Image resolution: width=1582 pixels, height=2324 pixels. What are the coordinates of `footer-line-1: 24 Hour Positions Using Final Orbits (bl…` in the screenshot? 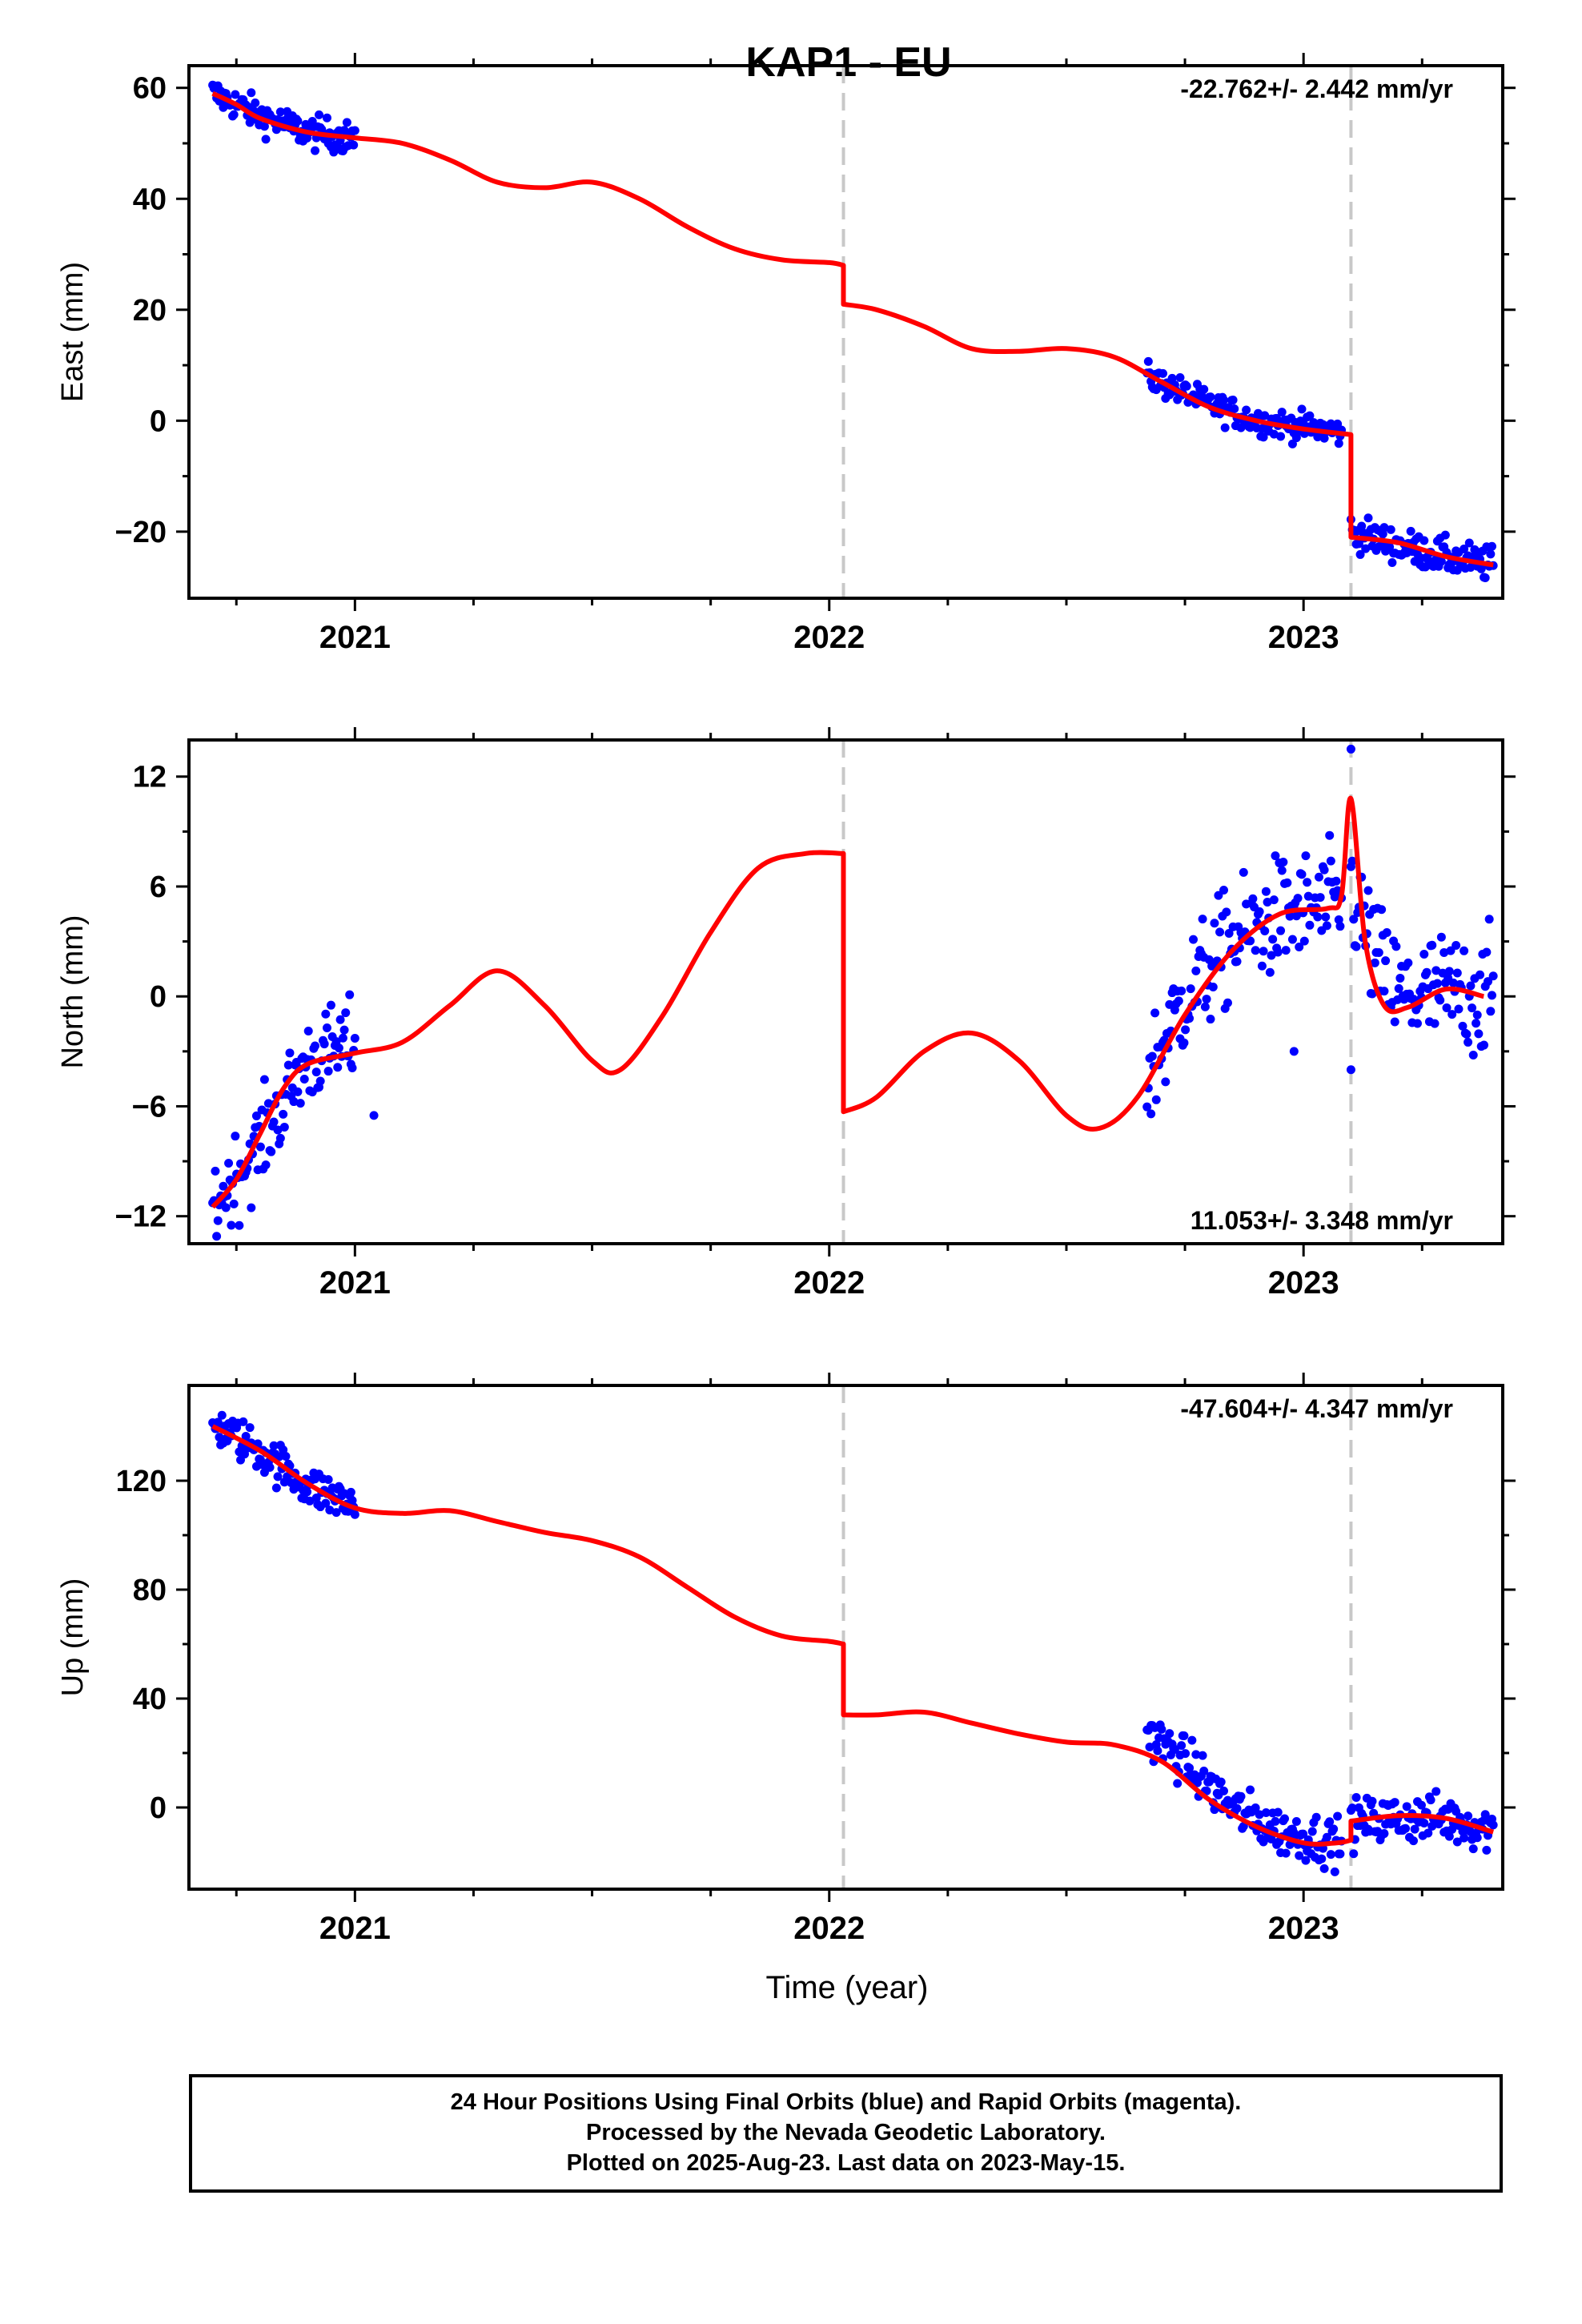 It's located at (846, 2102).